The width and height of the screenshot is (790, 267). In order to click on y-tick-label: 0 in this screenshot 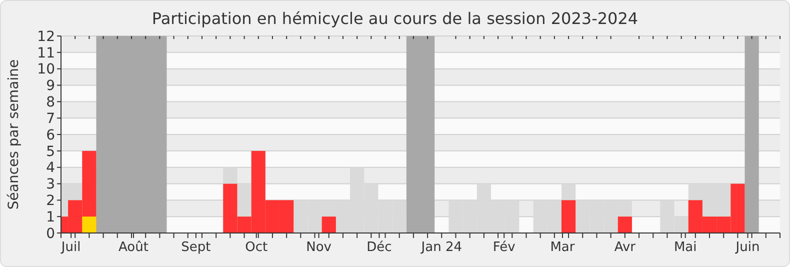, I will do `click(50, 234)`.